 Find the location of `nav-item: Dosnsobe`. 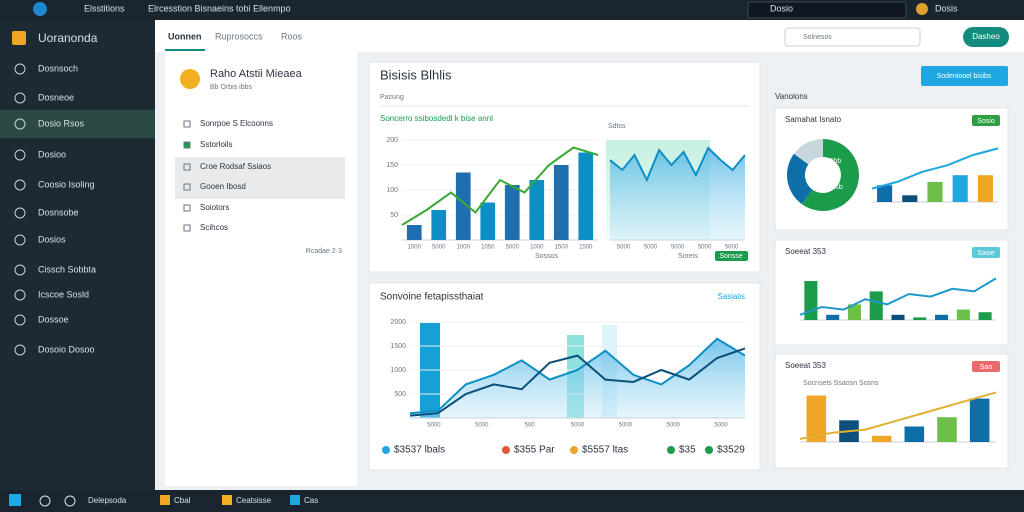

nav-item: Dosnsobe is located at coordinates (58, 212).